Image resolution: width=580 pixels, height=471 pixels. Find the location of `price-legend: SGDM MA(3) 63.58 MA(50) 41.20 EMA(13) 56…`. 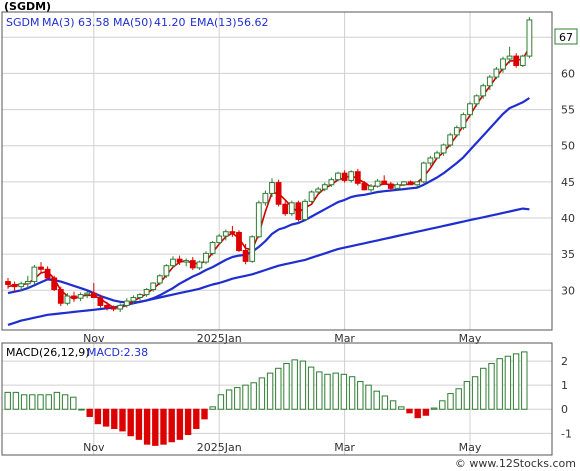

price-legend: SGDM MA(3) 63.58 MA(50) 41.20 EMA(13) 56… is located at coordinates (137, 22).